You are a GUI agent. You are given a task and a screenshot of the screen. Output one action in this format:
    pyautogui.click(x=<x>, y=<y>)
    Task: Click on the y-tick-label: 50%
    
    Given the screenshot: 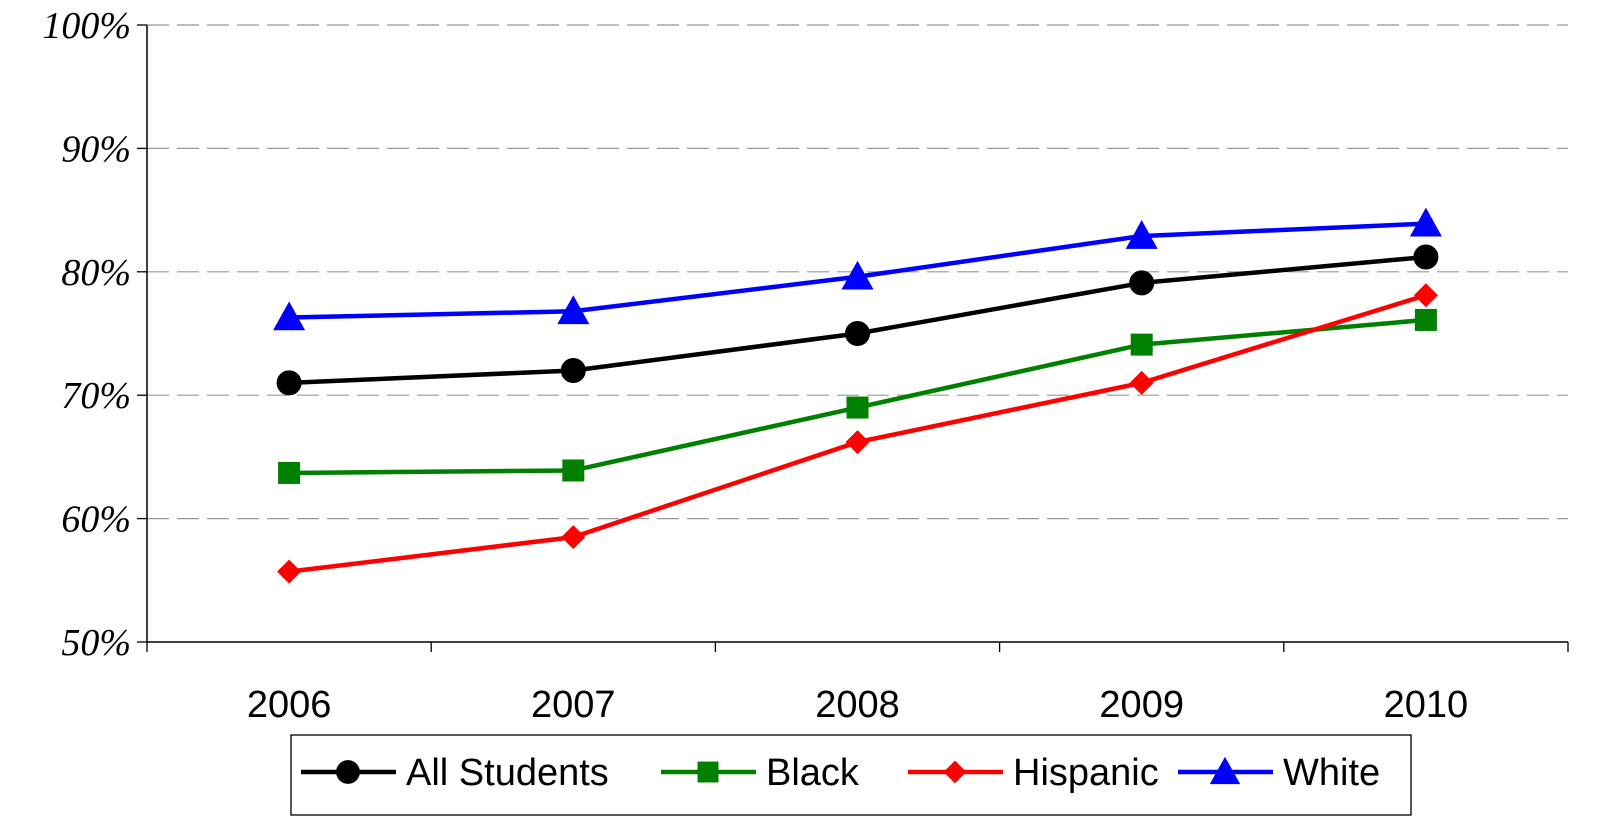 What is the action you would take?
    pyautogui.click(x=96, y=643)
    